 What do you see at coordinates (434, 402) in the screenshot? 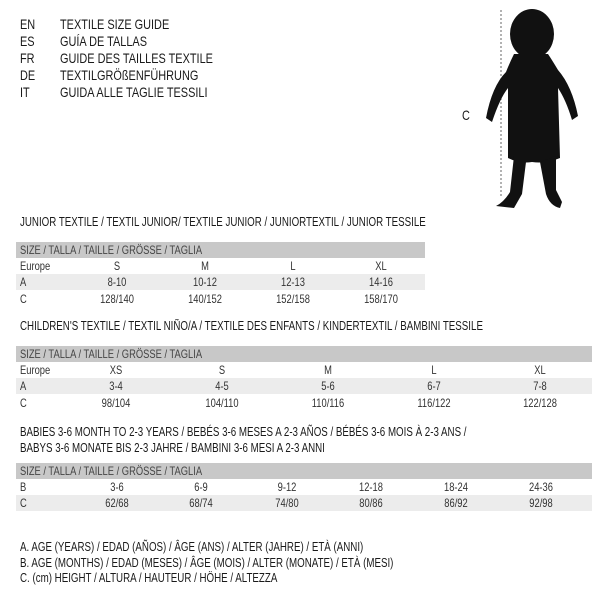
I see `table-cell: 116/122` at bounding box center [434, 402].